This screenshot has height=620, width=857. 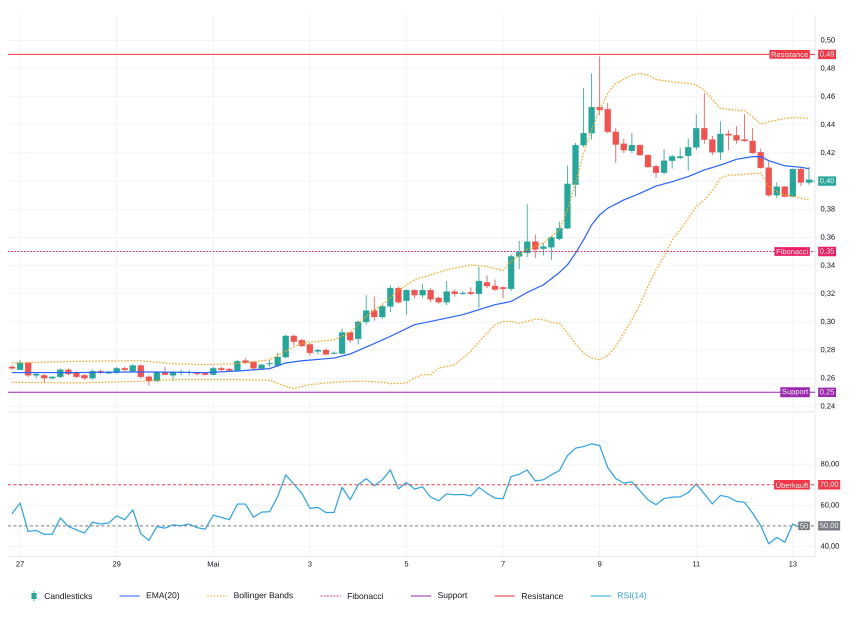 What do you see at coordinates (453, 596) in the screenshot?
I see `text: Support` at bounding box center [453, 596].